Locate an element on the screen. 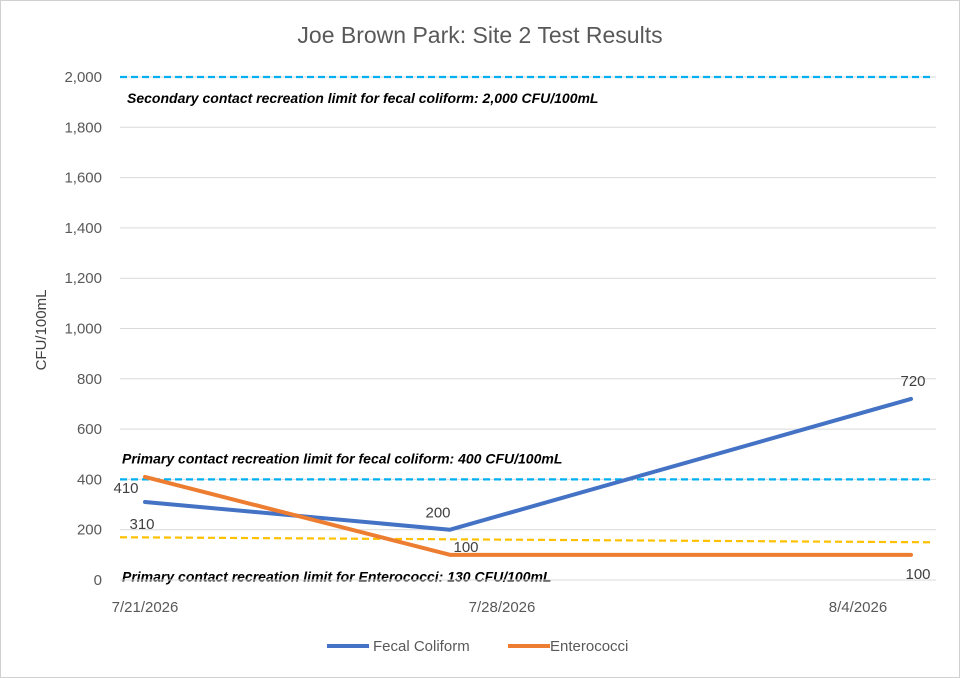  data-label: 720 is located at coordinates (912, 381).